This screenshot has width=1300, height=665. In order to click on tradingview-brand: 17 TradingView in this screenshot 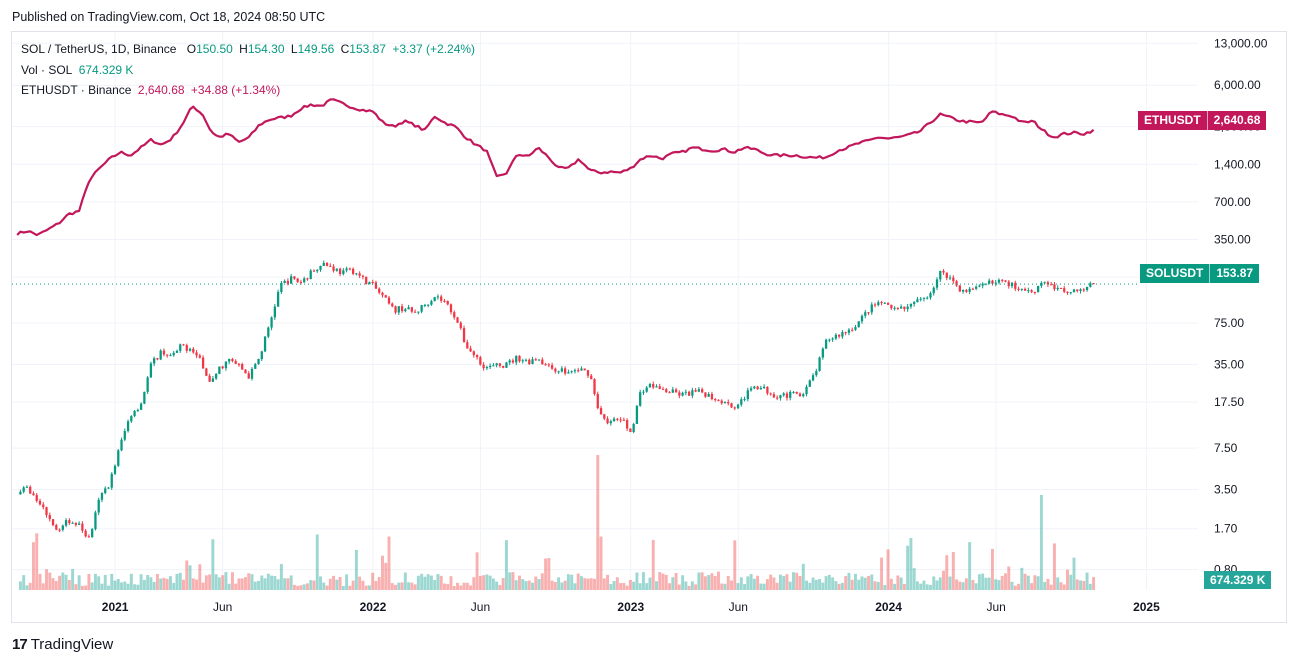, I will do `click(62, 644)`.